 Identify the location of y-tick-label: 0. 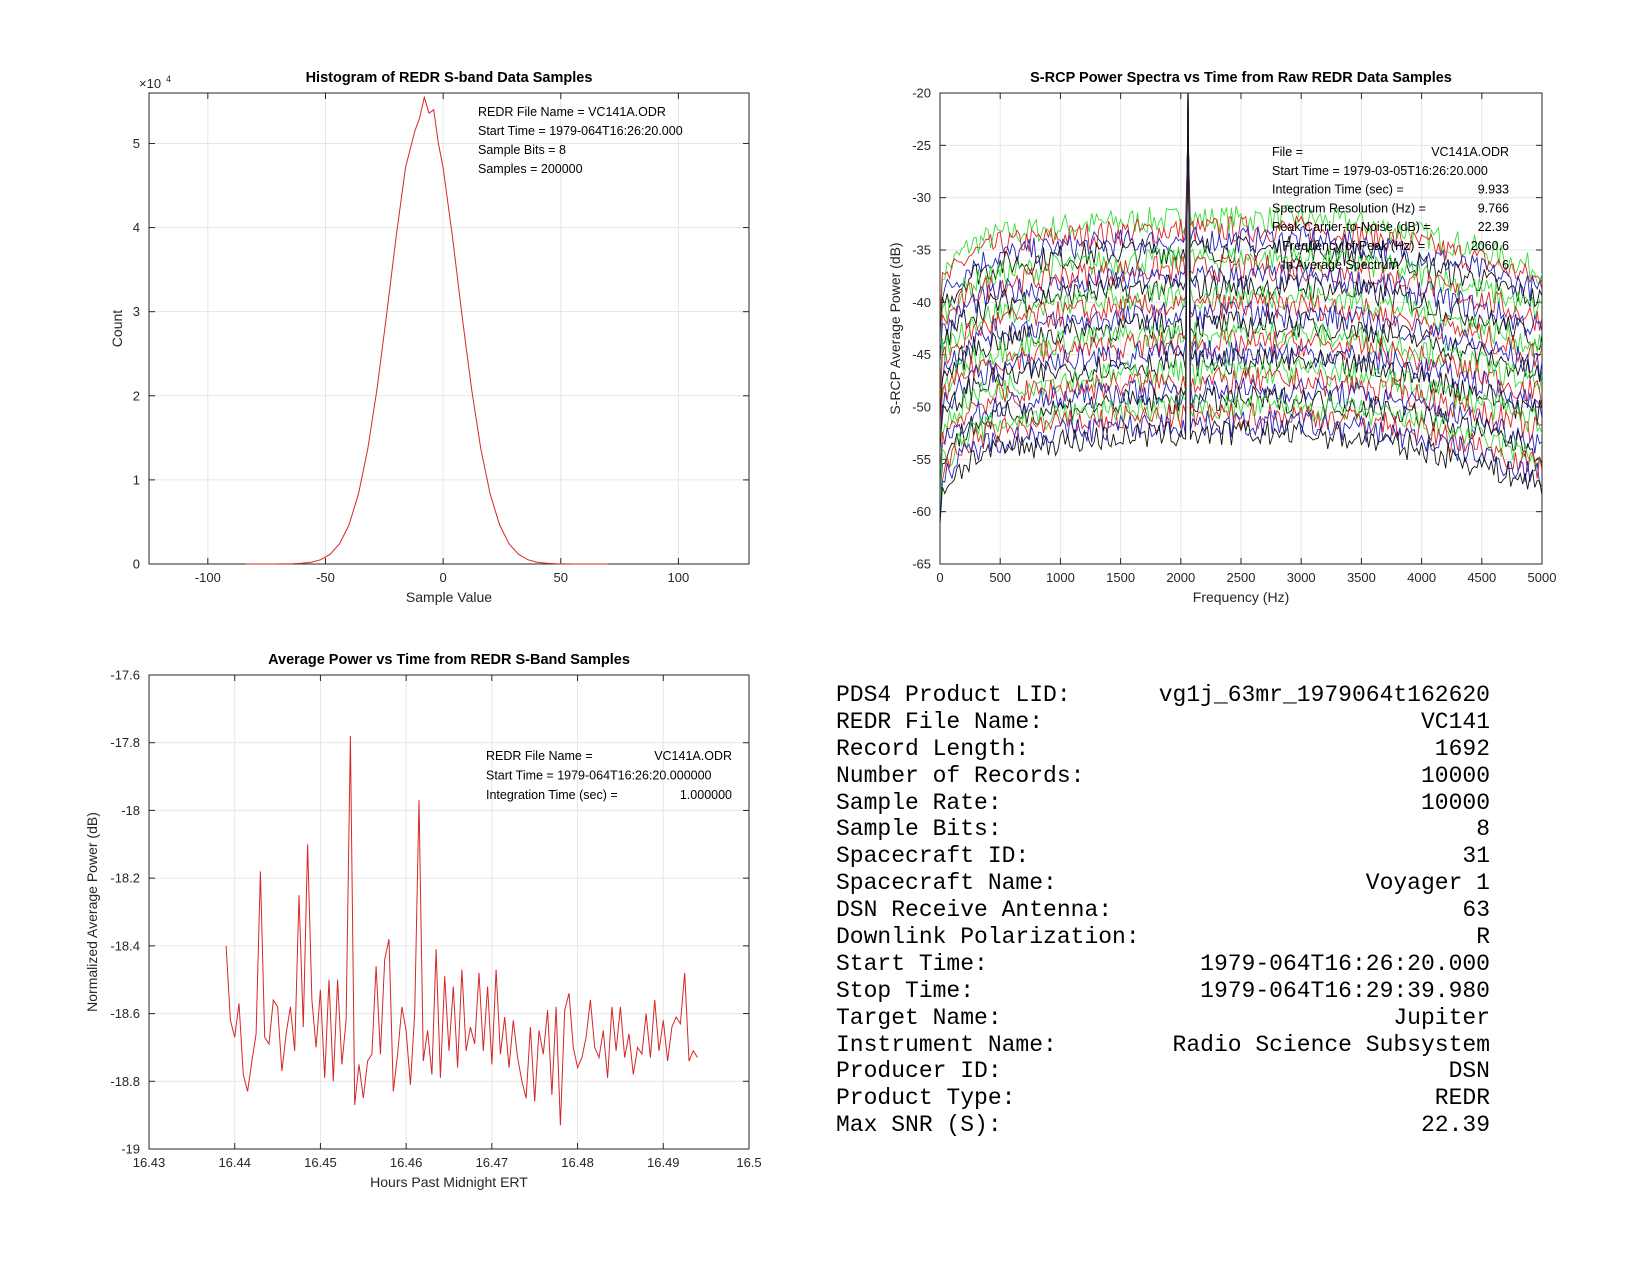
(136, 564).